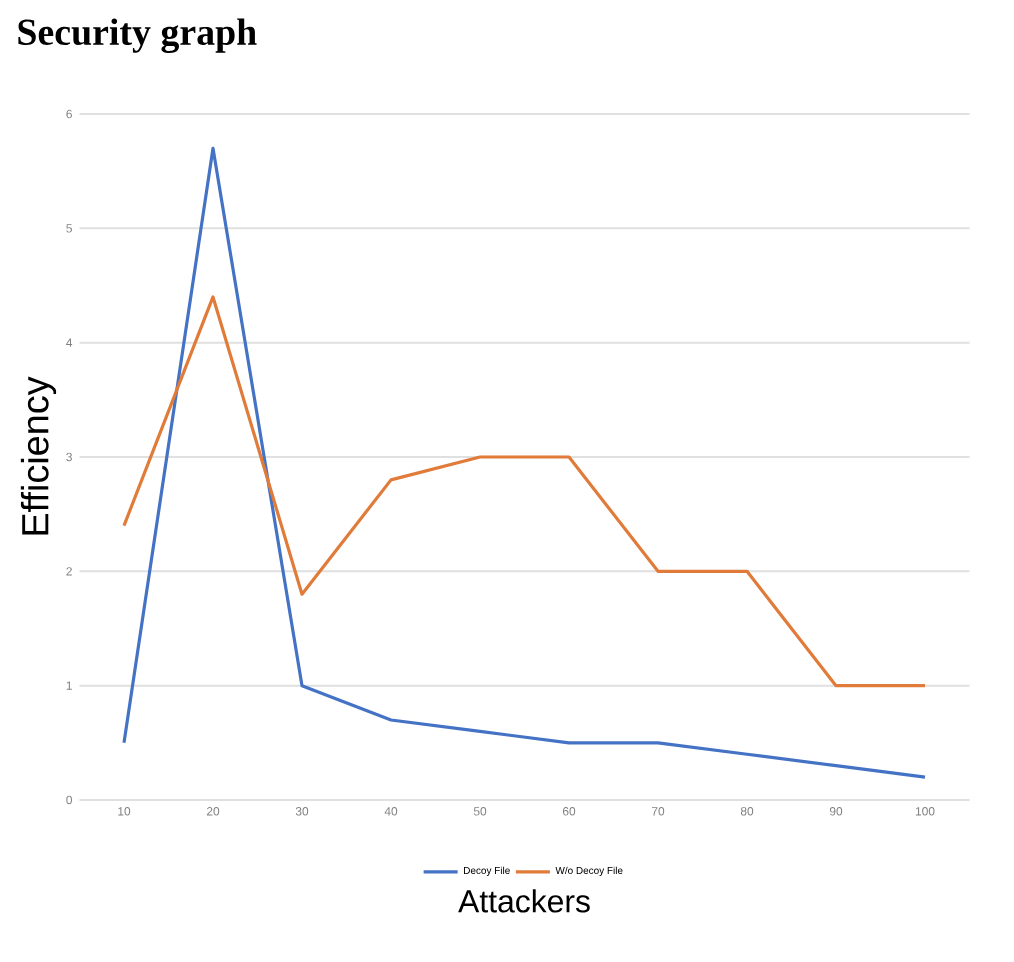  I want to click on x-axis-title: Attackers, so click(524, 901).